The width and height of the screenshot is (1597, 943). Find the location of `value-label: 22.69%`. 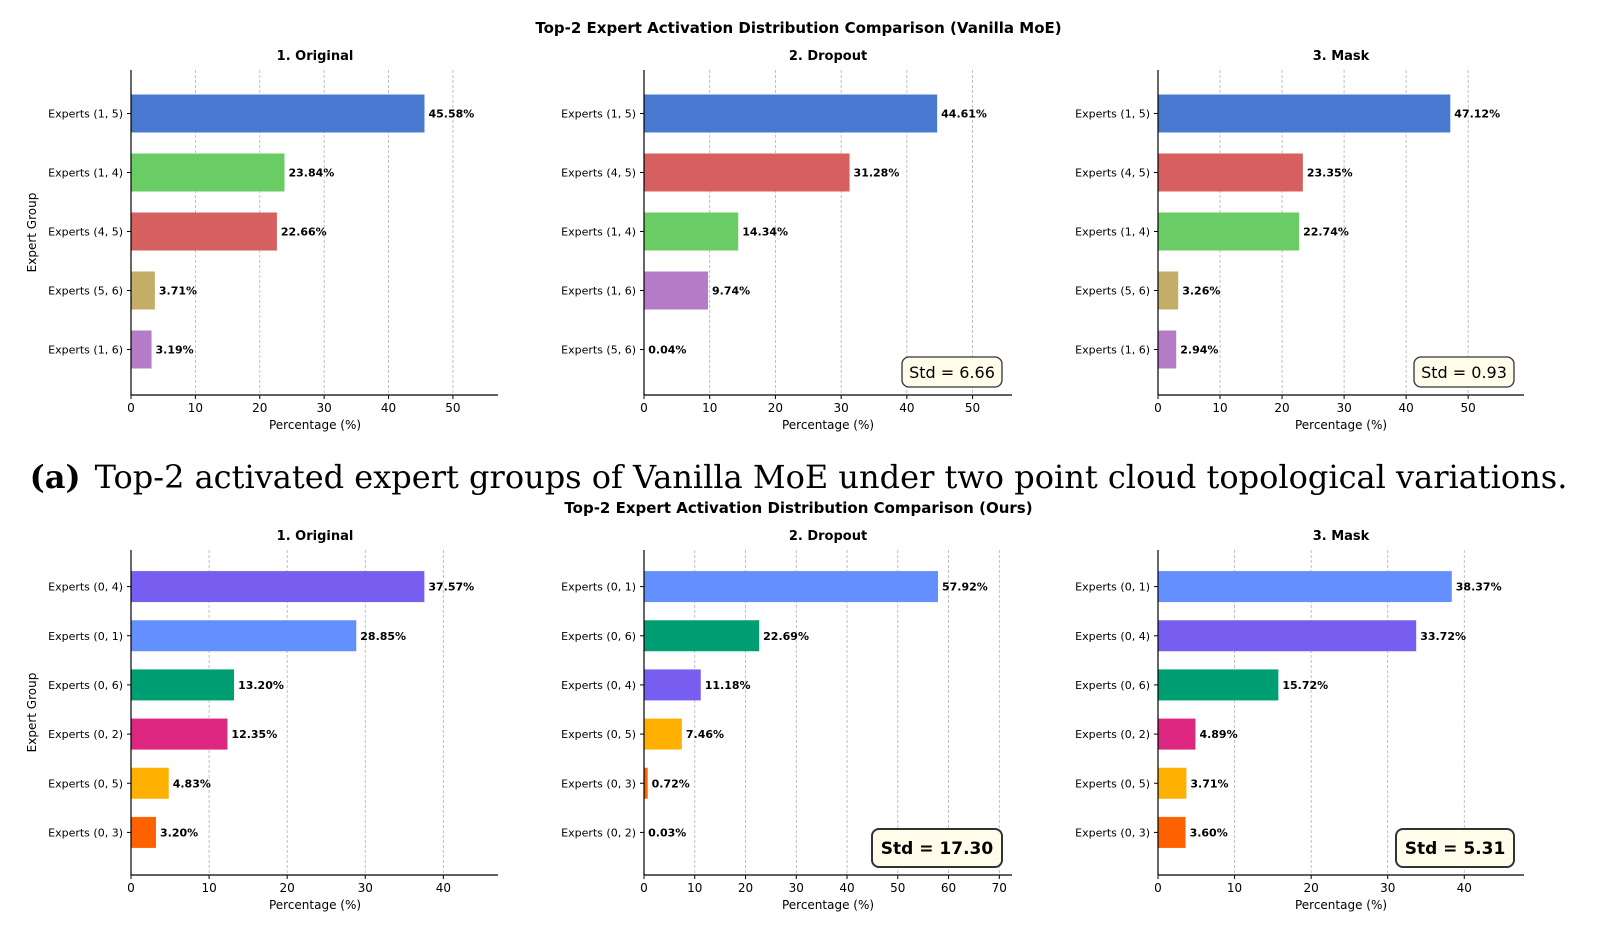

value-label: 22.69% is located at coordinates (786, 636).